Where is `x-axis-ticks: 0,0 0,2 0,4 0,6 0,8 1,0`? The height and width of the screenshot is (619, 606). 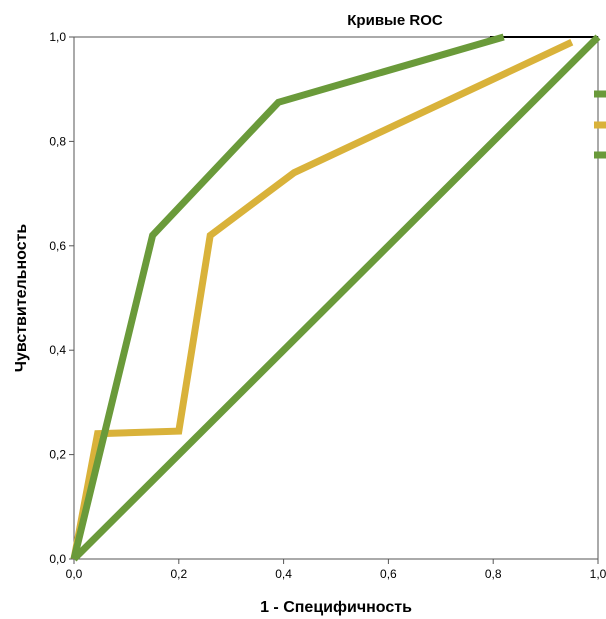
x-axis-ticks: 0,0 0,2 0,4 0,6 0,8 1,0 is located at coordinates (336, 570).